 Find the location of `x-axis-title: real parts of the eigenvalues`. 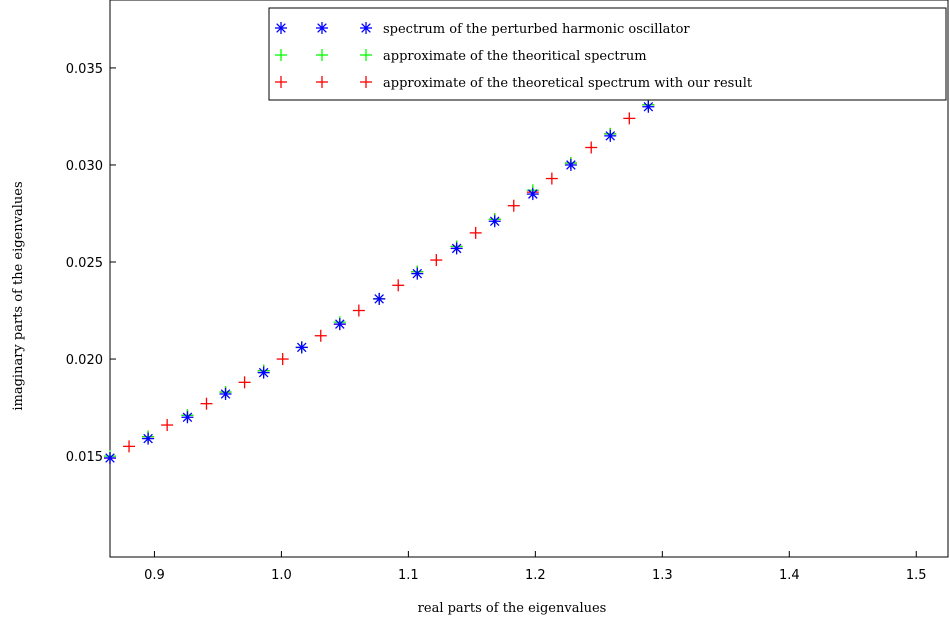

x-axis-title: real parts of the eigenvalues is located at coordinates (512, 608).